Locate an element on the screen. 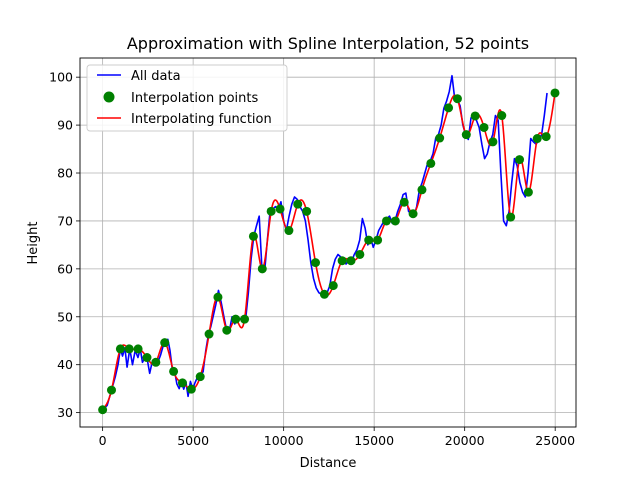  x-tick-label: 15000 is located at coordinates (374, 440).